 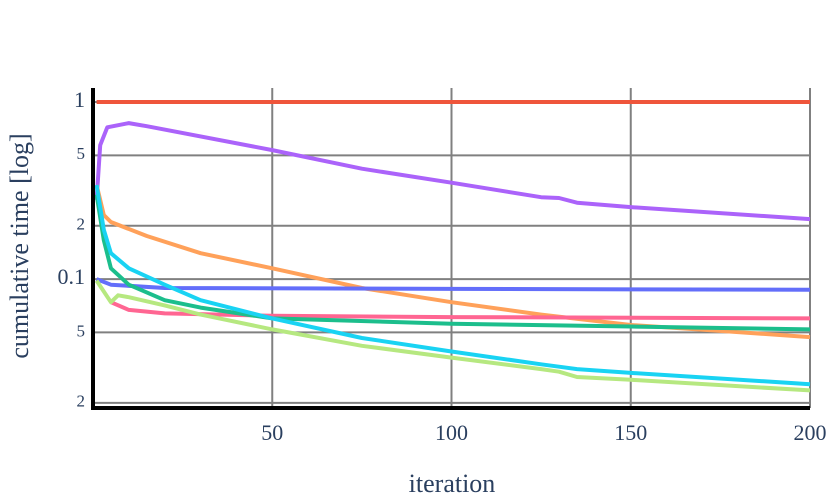 I want to click on x-tick-label: 150, so click(x=630, y=432).